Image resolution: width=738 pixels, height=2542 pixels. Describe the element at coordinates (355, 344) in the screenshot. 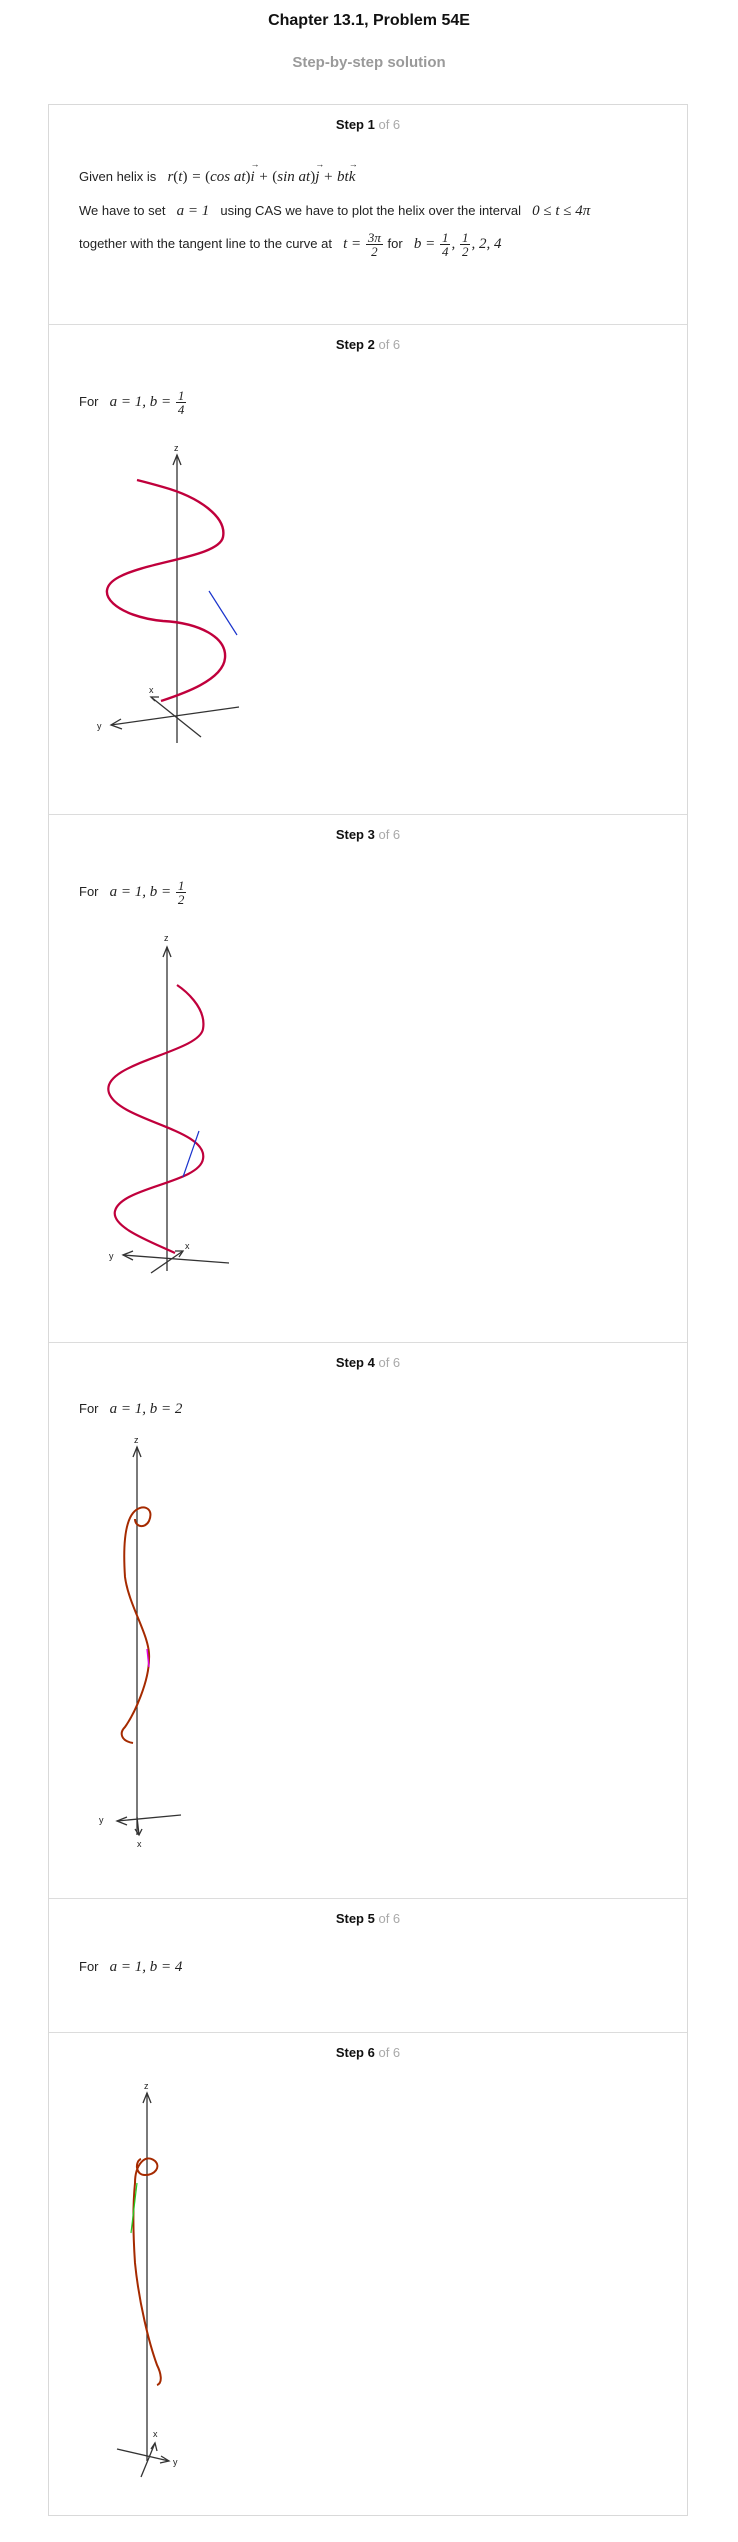

I see `step-2-number: Step 2` at that location.